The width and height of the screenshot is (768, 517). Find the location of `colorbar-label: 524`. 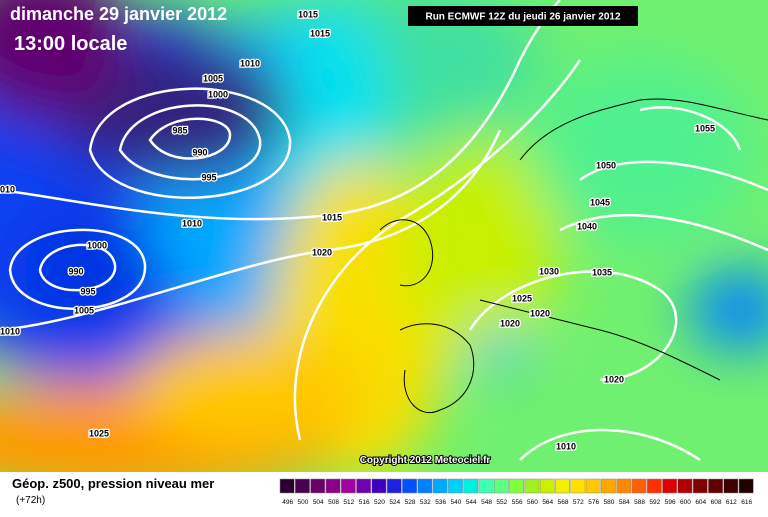

colorbar-label: 524 is located at coordinates (394, 502).